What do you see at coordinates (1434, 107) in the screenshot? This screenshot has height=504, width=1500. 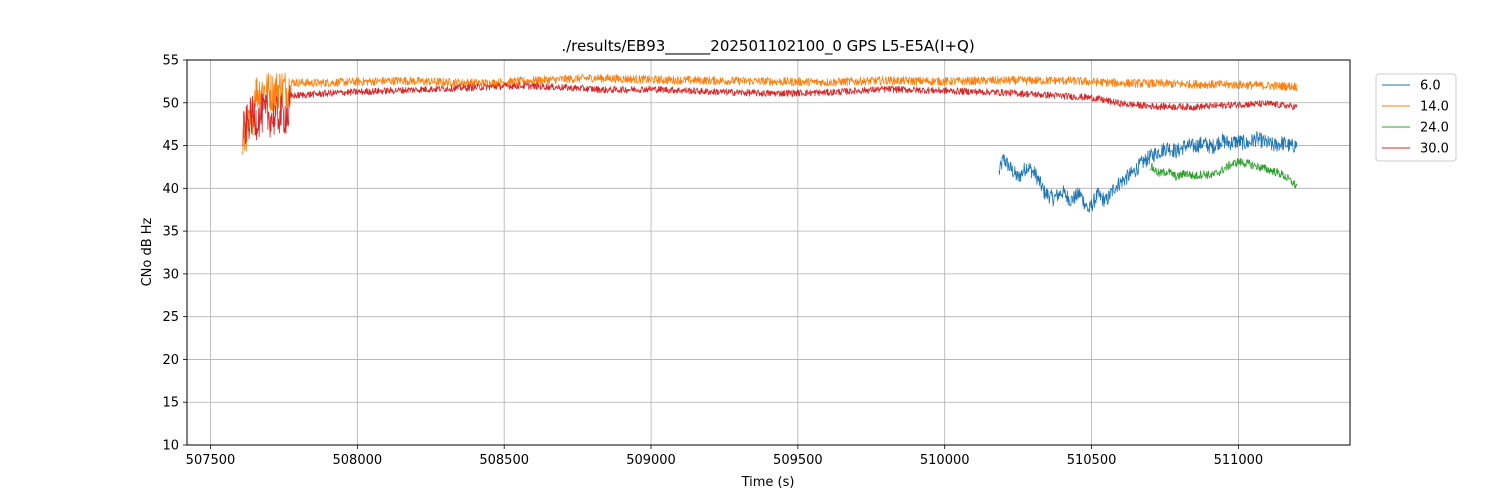 I see `legend-label: 14.0` at bounding box center [1434, 107].